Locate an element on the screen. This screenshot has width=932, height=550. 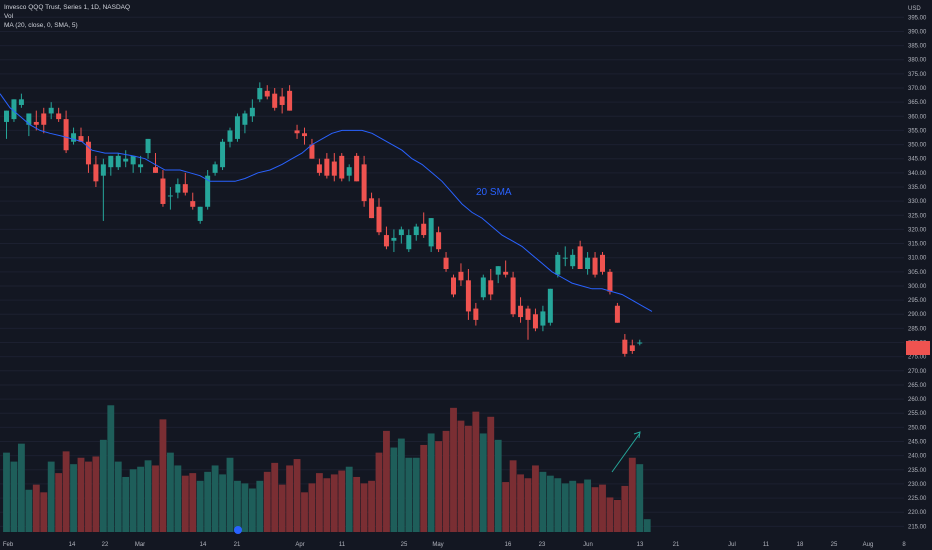
y-tick-label: 335.00 is located at coordinates (917, 188).